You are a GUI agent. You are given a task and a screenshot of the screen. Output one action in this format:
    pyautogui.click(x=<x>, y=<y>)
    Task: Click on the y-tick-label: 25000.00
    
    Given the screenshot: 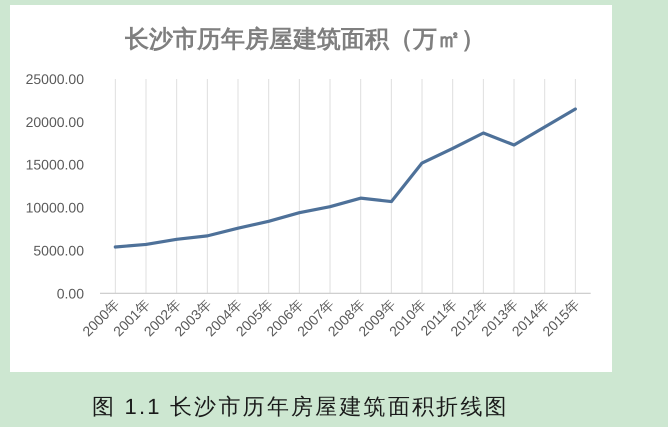 What is the action you would take?
    pyautogui.click(x=55, y=79)
    